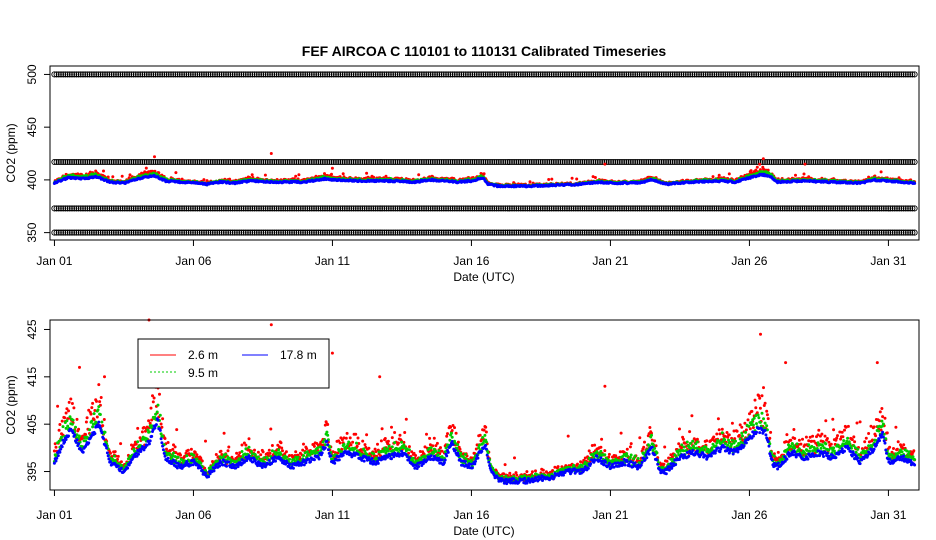 This screenshot has height=540, width=936. Describe the element at coordinates (32, 127) in the screenshot. I see `y-tick-label: 450` at that location.